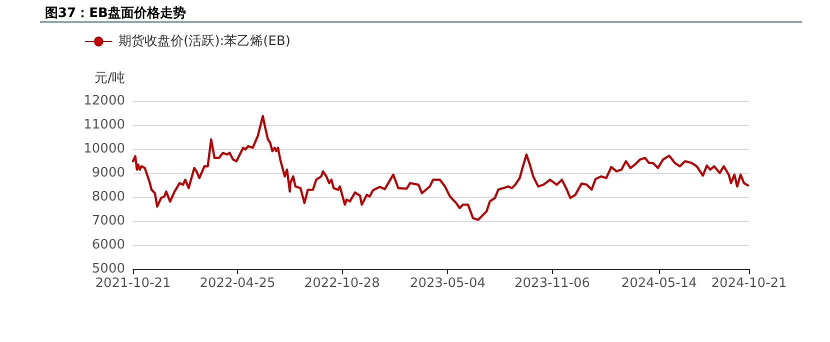 This screenshot has height=342, width=830. Describe the element at coordinates (108, 221) in the screenshot. I see `y-tick-label: 7000` at that location.